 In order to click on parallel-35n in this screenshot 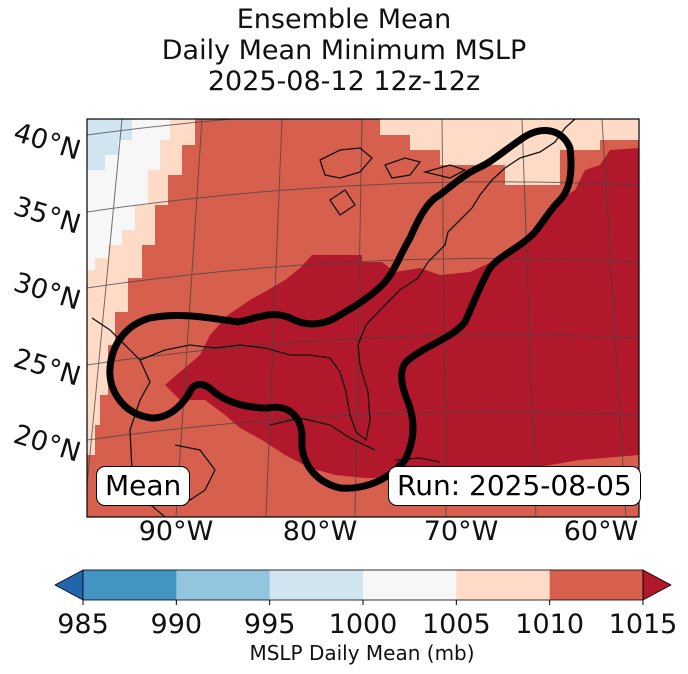, I will do `click(363, 197)`.